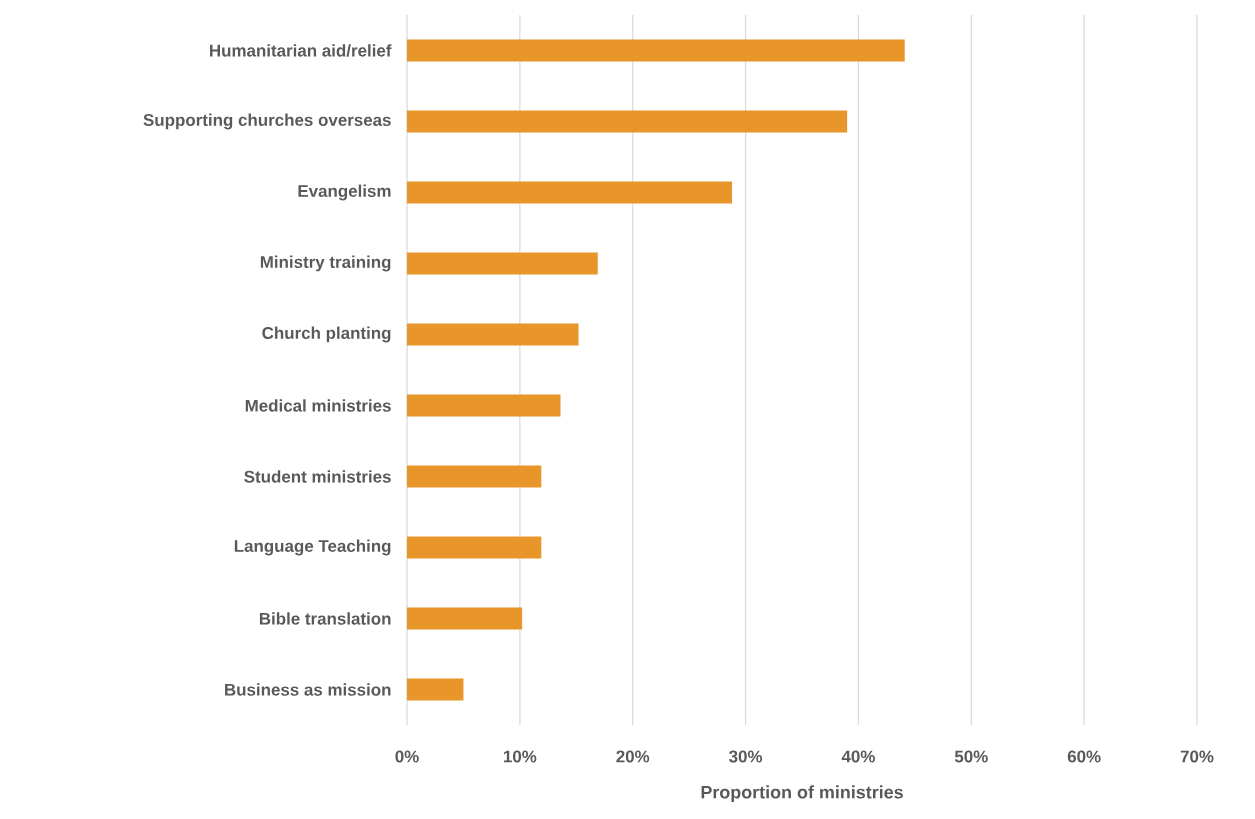 The image size is (1255, 819). What do you see at coordinates (407, 756) in the screenshot?
I see `x-tick-label: 0%` at bounding box center [407, 756].